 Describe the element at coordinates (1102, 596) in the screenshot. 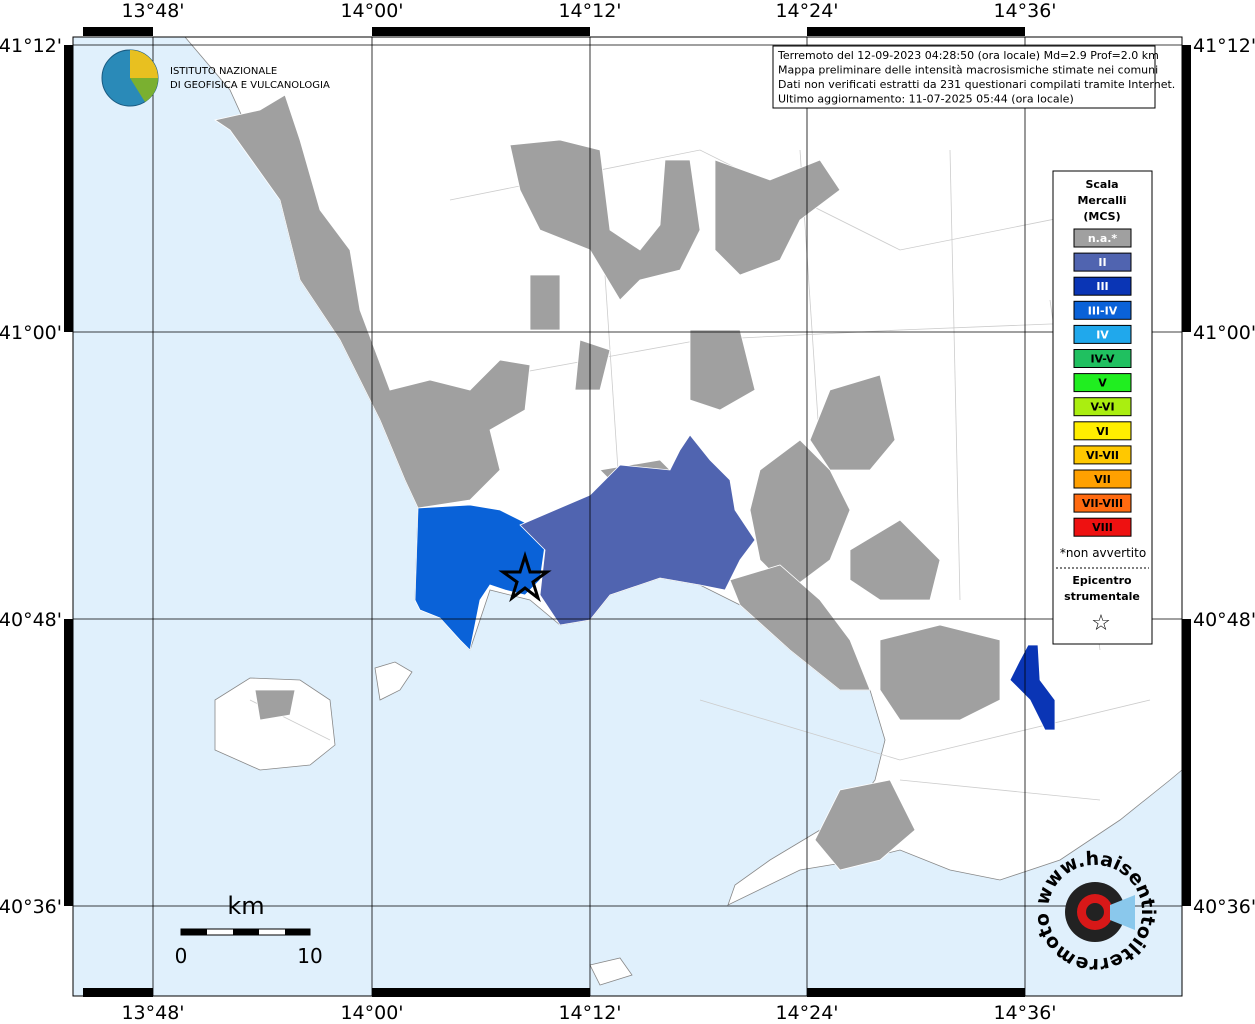

I see `epicenter-label: strumentale` at that location.